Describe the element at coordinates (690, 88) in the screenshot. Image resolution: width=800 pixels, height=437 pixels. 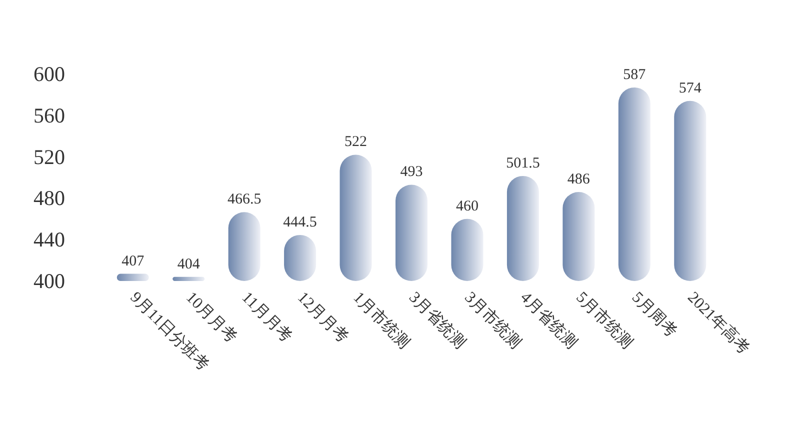
I see `data-label: 574` at that location.